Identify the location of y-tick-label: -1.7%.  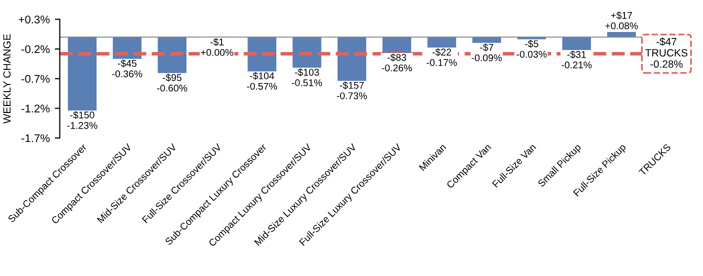
(36, 138).